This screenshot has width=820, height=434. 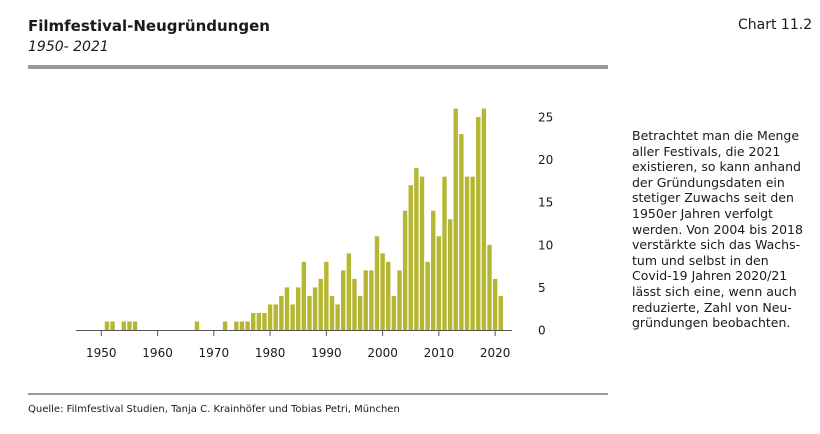 What do you see at coordinates (382, 353) in the screenshot?
I see `x-tick-label-2000: 2000` at bounding box center [382, 353].